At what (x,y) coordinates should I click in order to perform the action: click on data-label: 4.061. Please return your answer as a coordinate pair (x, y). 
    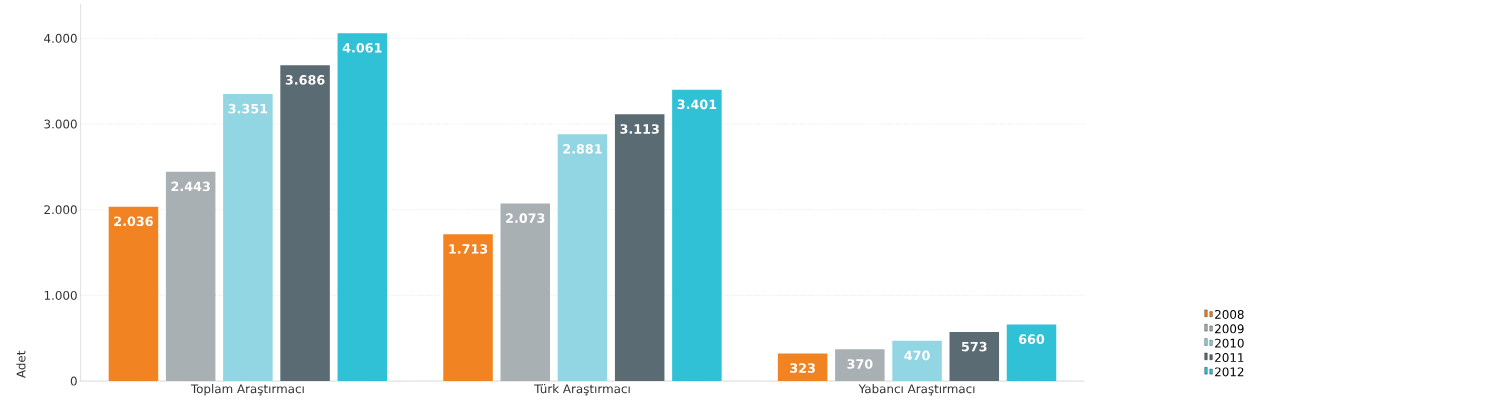
    Looking at the image, I should click on (362, 47).